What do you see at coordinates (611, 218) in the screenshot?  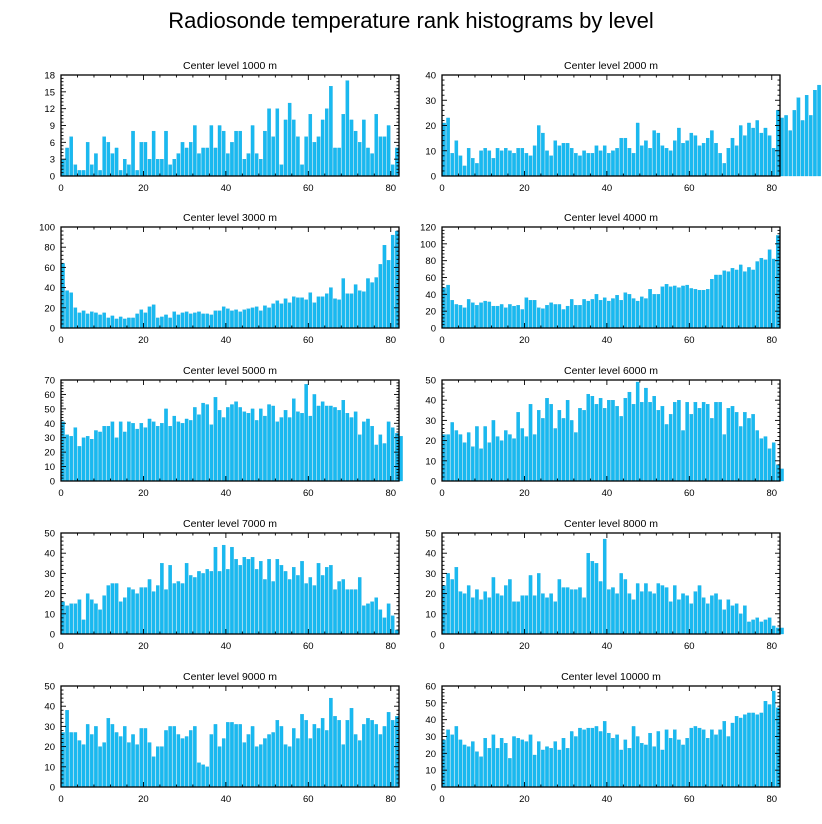 I see `panel-title: Center level 4000 m` at bounding box center [611, 218].